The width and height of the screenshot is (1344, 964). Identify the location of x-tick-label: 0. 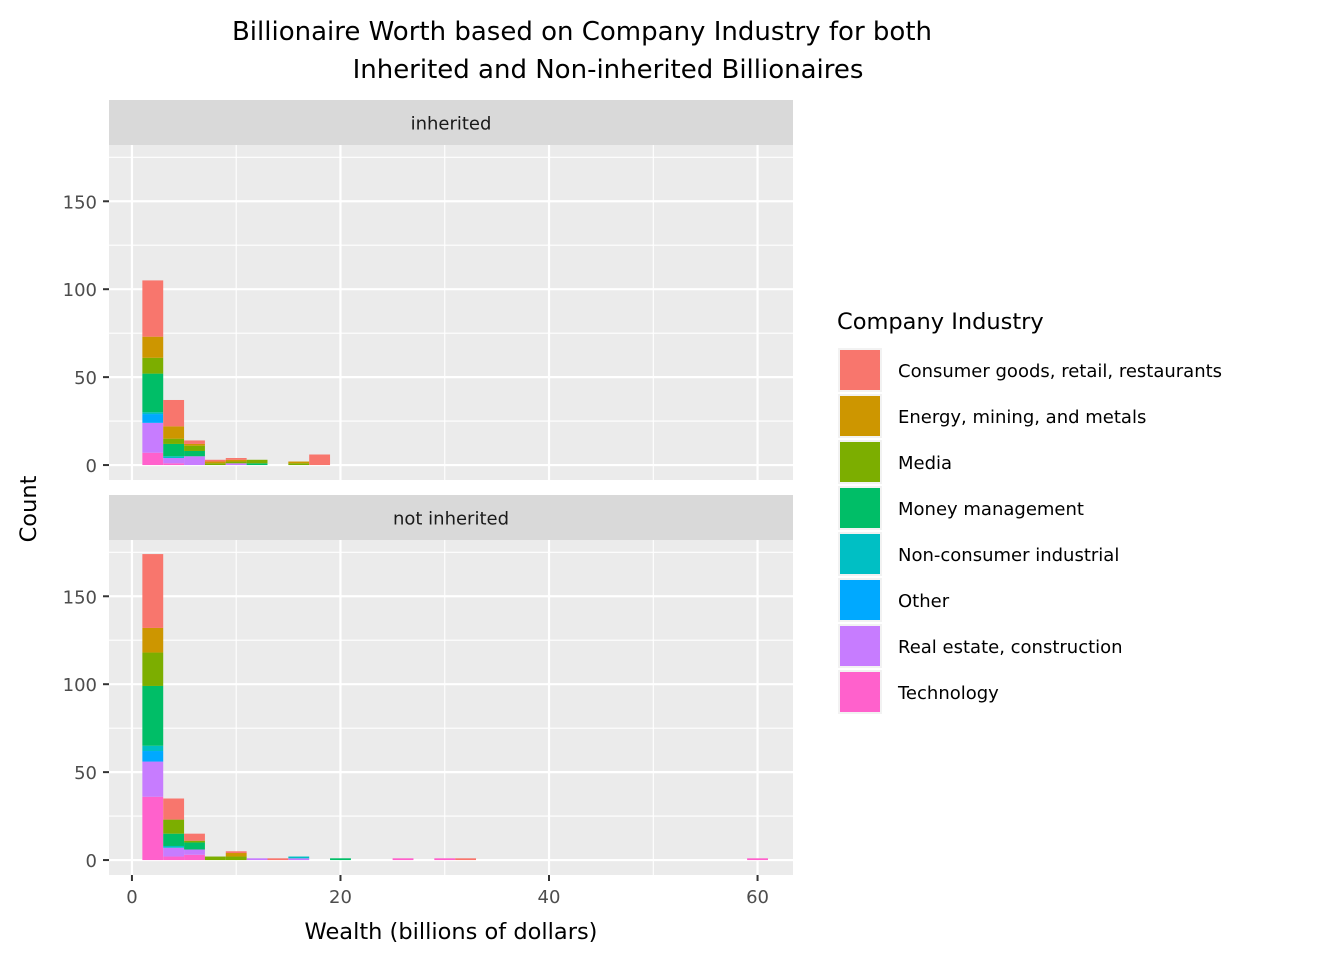
(131, 897).